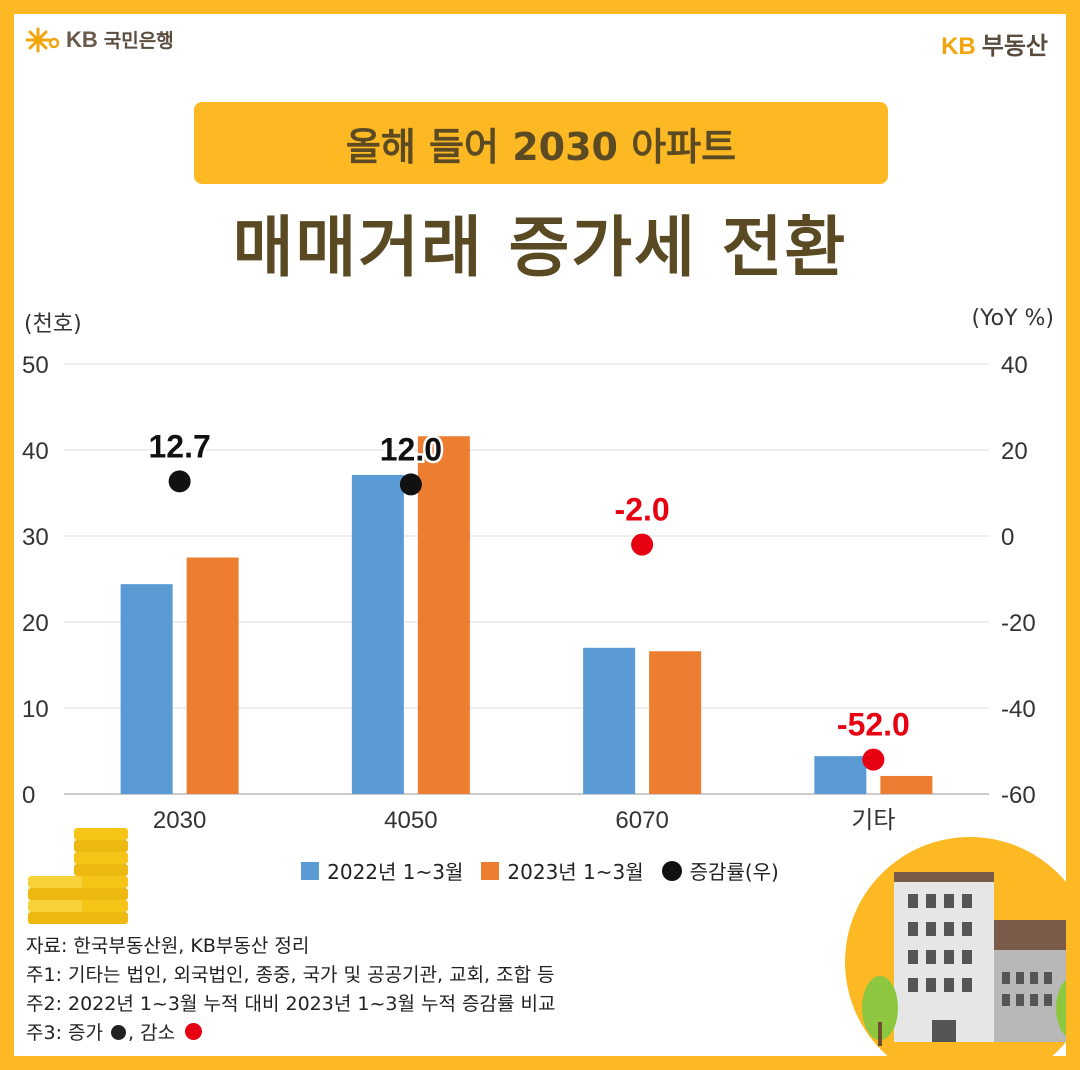 This screenshot has width=1080, height=1070. Describe the element at coordinates (179, 820) in the screenshot. I see `x-tick-label: 2030` at that location.